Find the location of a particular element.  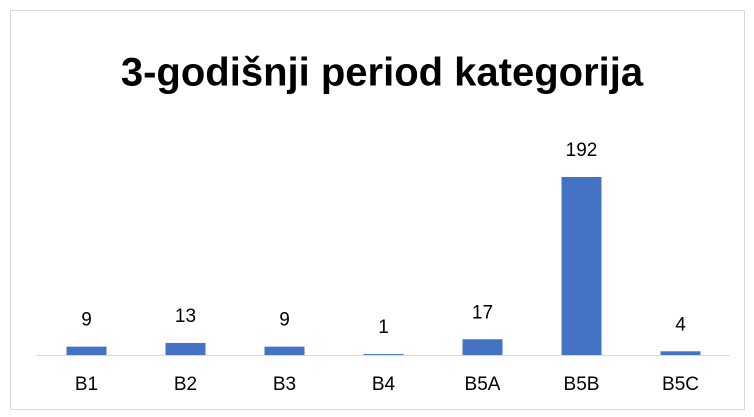

x-tick-label: B5C is located at coordinates (680, 384).